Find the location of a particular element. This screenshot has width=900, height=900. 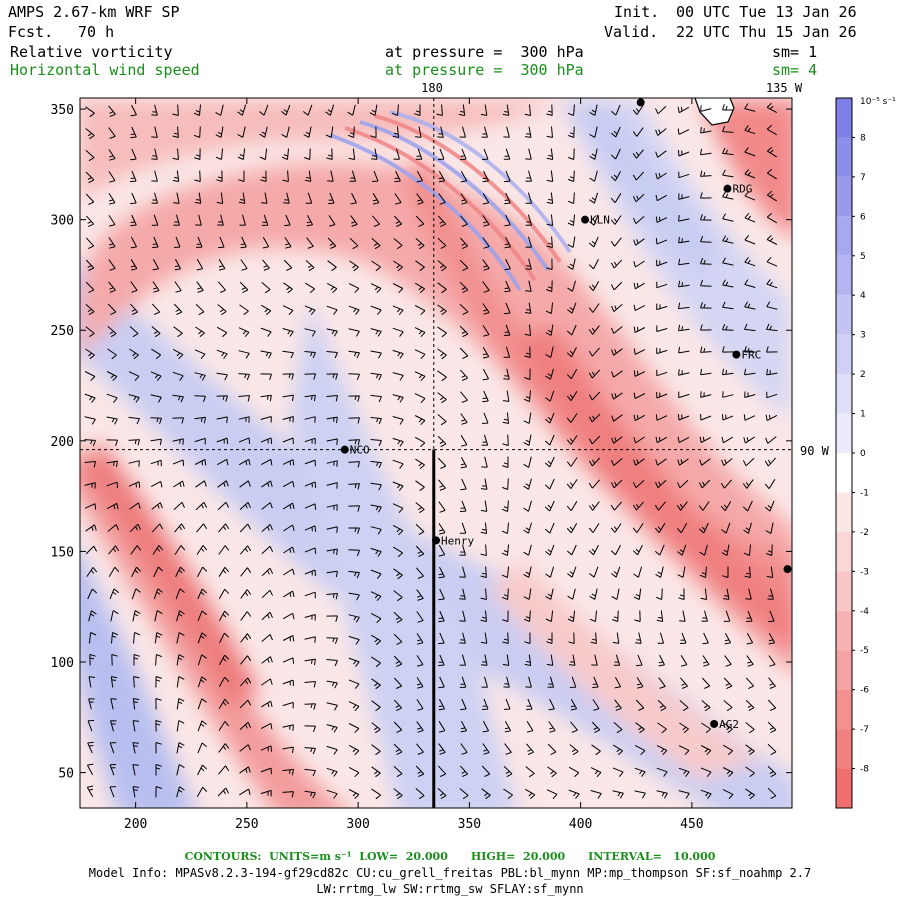

station-label: FRC is located at coordinates (751, 355).